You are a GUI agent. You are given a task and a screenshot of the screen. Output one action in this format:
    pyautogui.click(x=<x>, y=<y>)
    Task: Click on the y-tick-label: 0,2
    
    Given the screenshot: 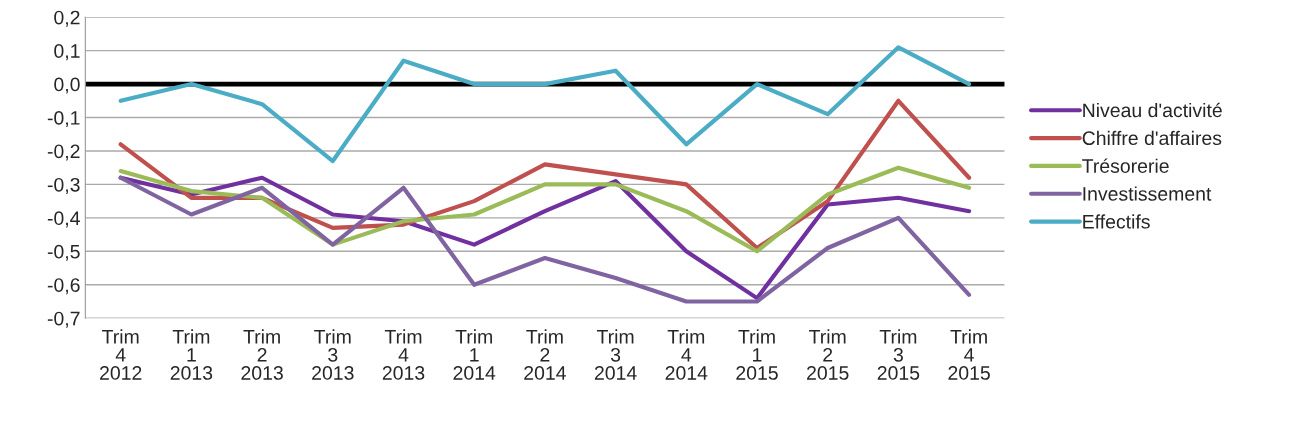 What is the action you would take?
    pyautogui.click(x=67, y=18)
    